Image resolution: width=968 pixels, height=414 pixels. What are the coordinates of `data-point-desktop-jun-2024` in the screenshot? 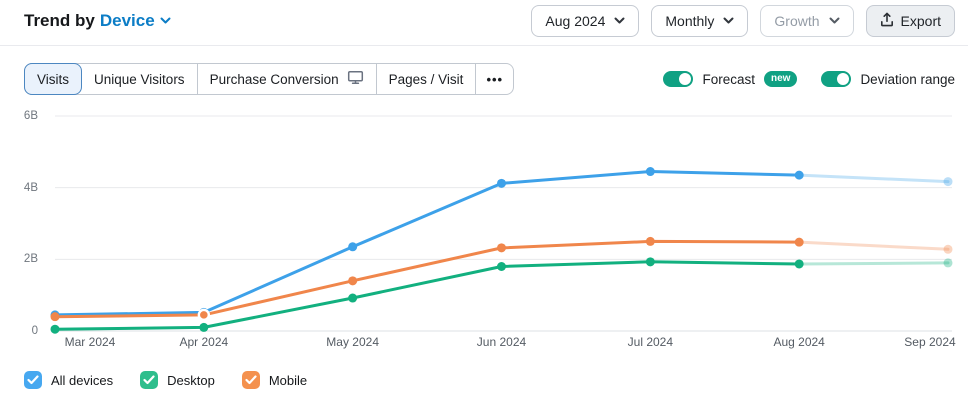 It's located at (501, 266).